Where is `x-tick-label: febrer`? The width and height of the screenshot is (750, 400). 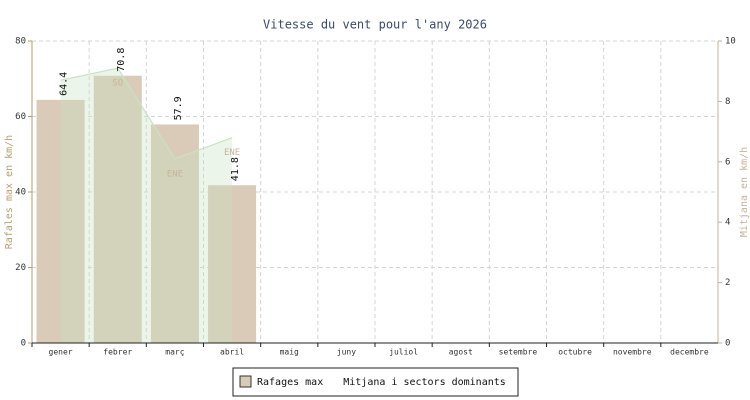 x-tick-label: febrer is located at coordinates (117, 352).